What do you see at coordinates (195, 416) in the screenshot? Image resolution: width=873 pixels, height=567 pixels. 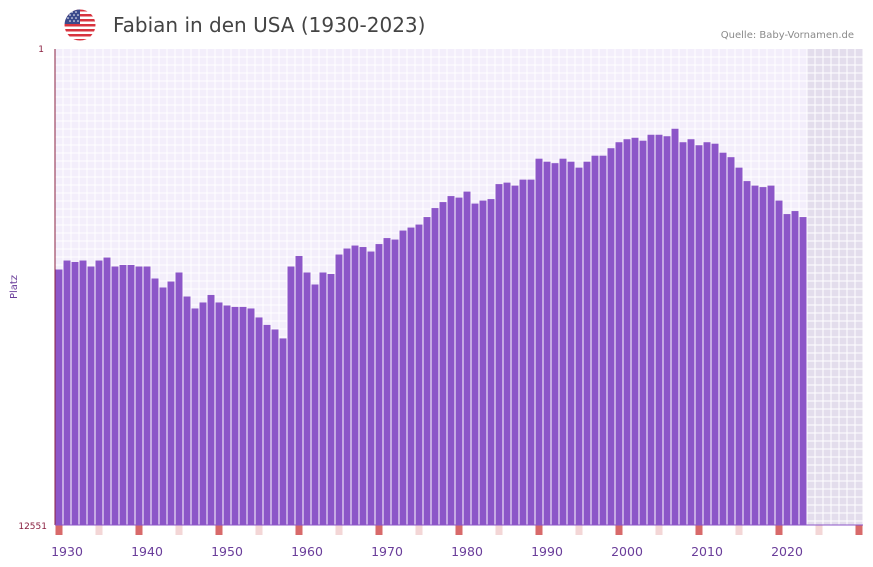 I see `bar-1946` at bounding box center [195, 416].